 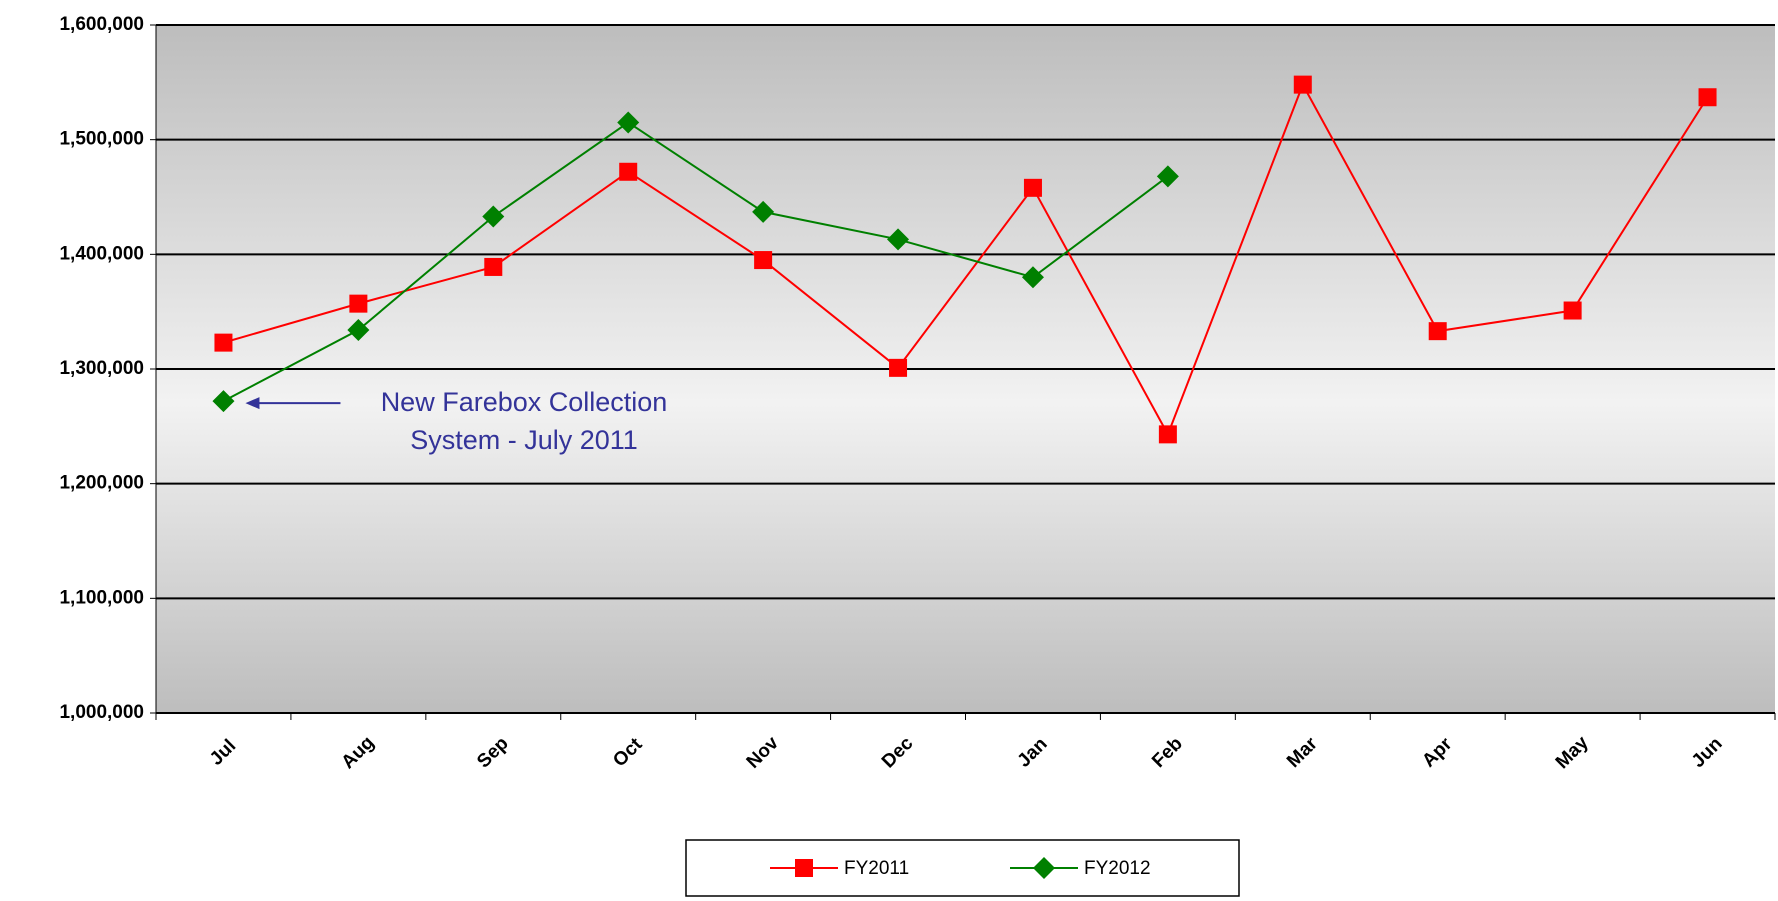 What do you see at coordinates (101, 483) in the screenshot?
I see `y-tick-label: 1,200,000` at bounding box center [101, 483].